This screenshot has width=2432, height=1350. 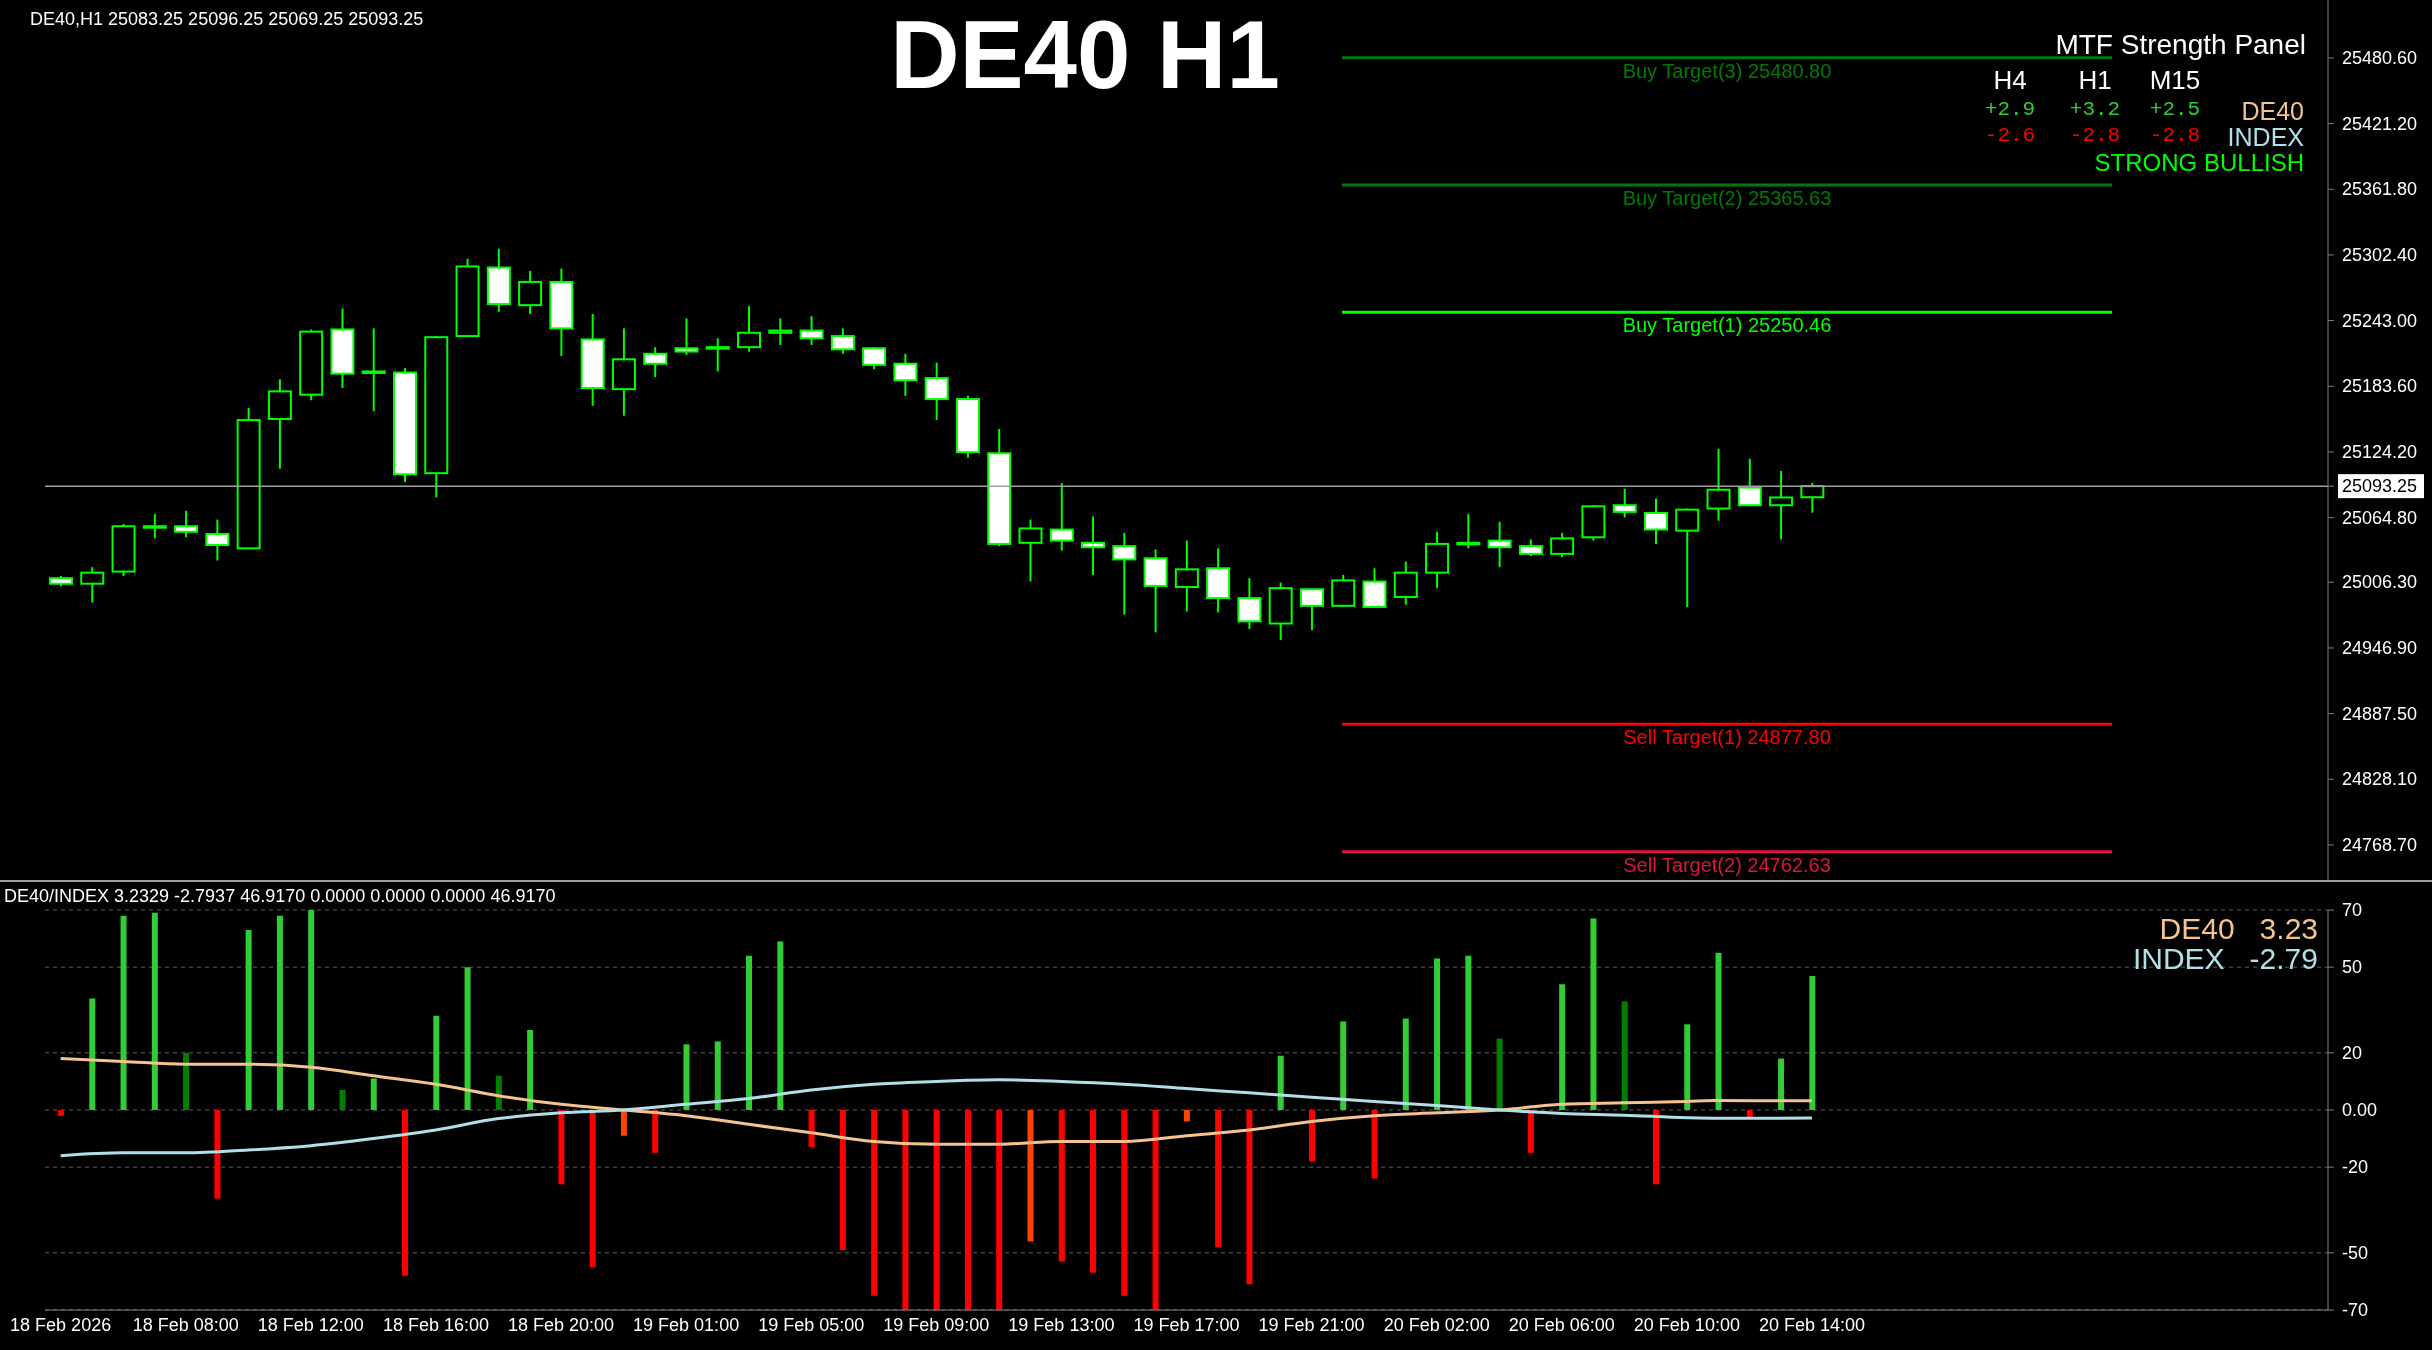 I want to click on x-tick-label: 19 Feb 05:00, so click(x=811, y=1324).